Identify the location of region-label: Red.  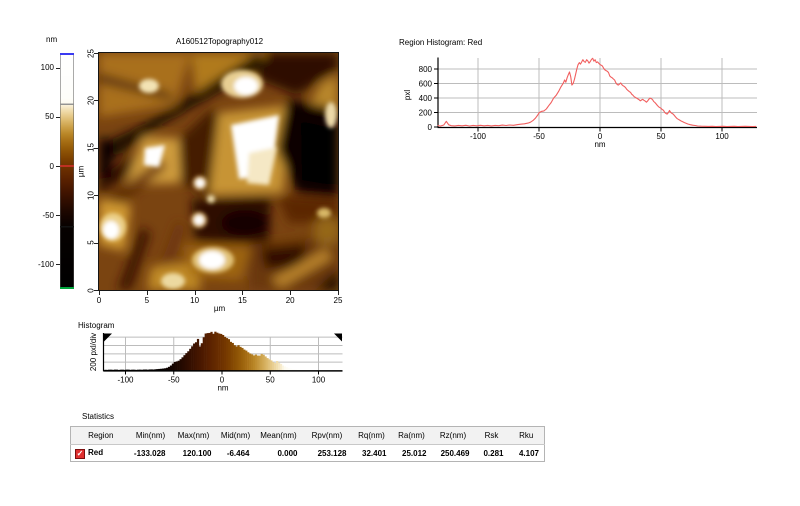
(96, 452).